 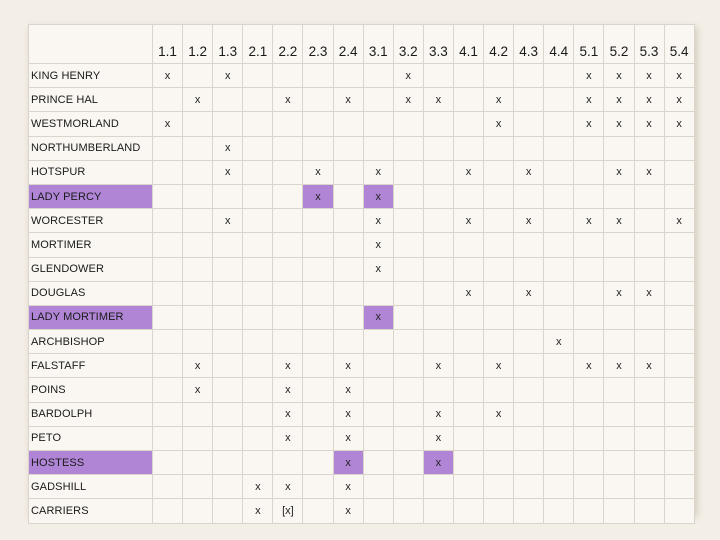 What do you see at coordinates (361, 414) in the screenshot?
I see `character-row: BARDOLPH x x x x` at bounding box center [361, 414].